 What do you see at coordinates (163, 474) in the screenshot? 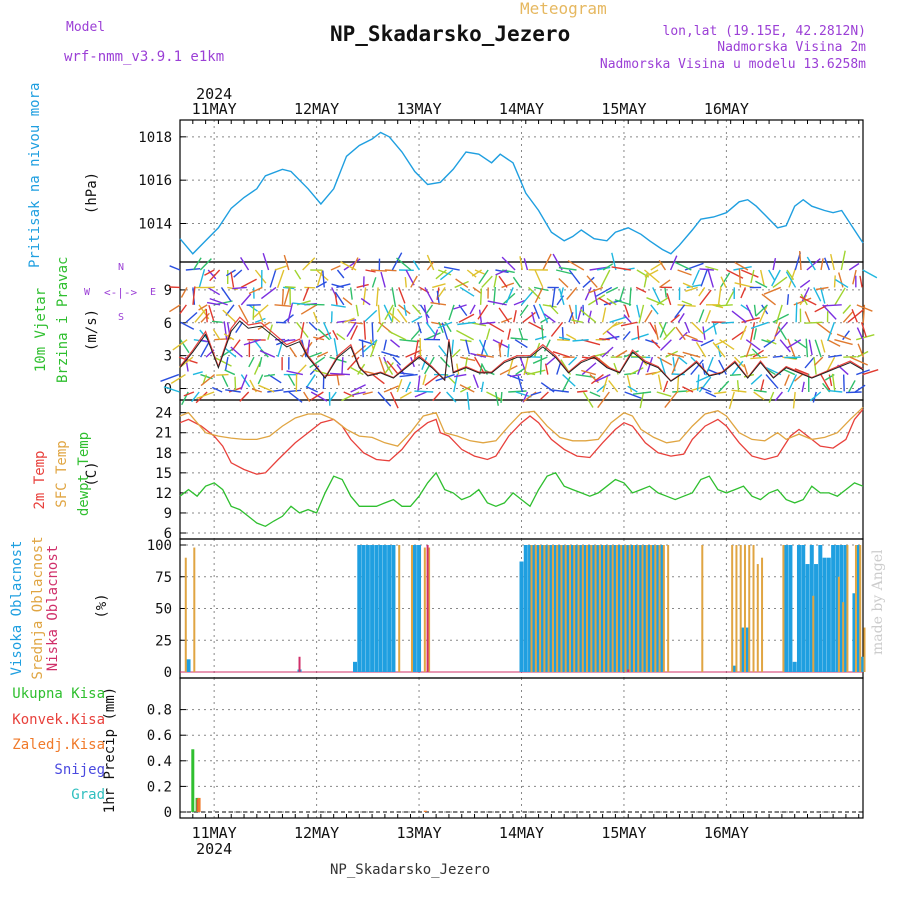
I see `y-tick-label: 15` at bounding box center [163, 474].